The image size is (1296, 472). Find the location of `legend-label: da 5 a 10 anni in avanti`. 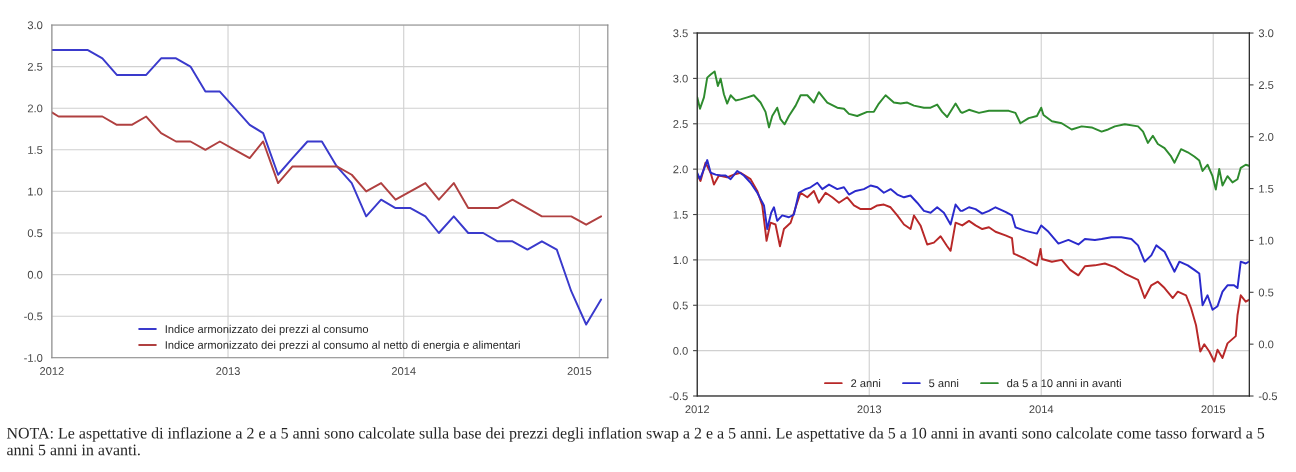

legend-label: da 5 a 10 anni in avanti is located at coordinates (1064, 383).